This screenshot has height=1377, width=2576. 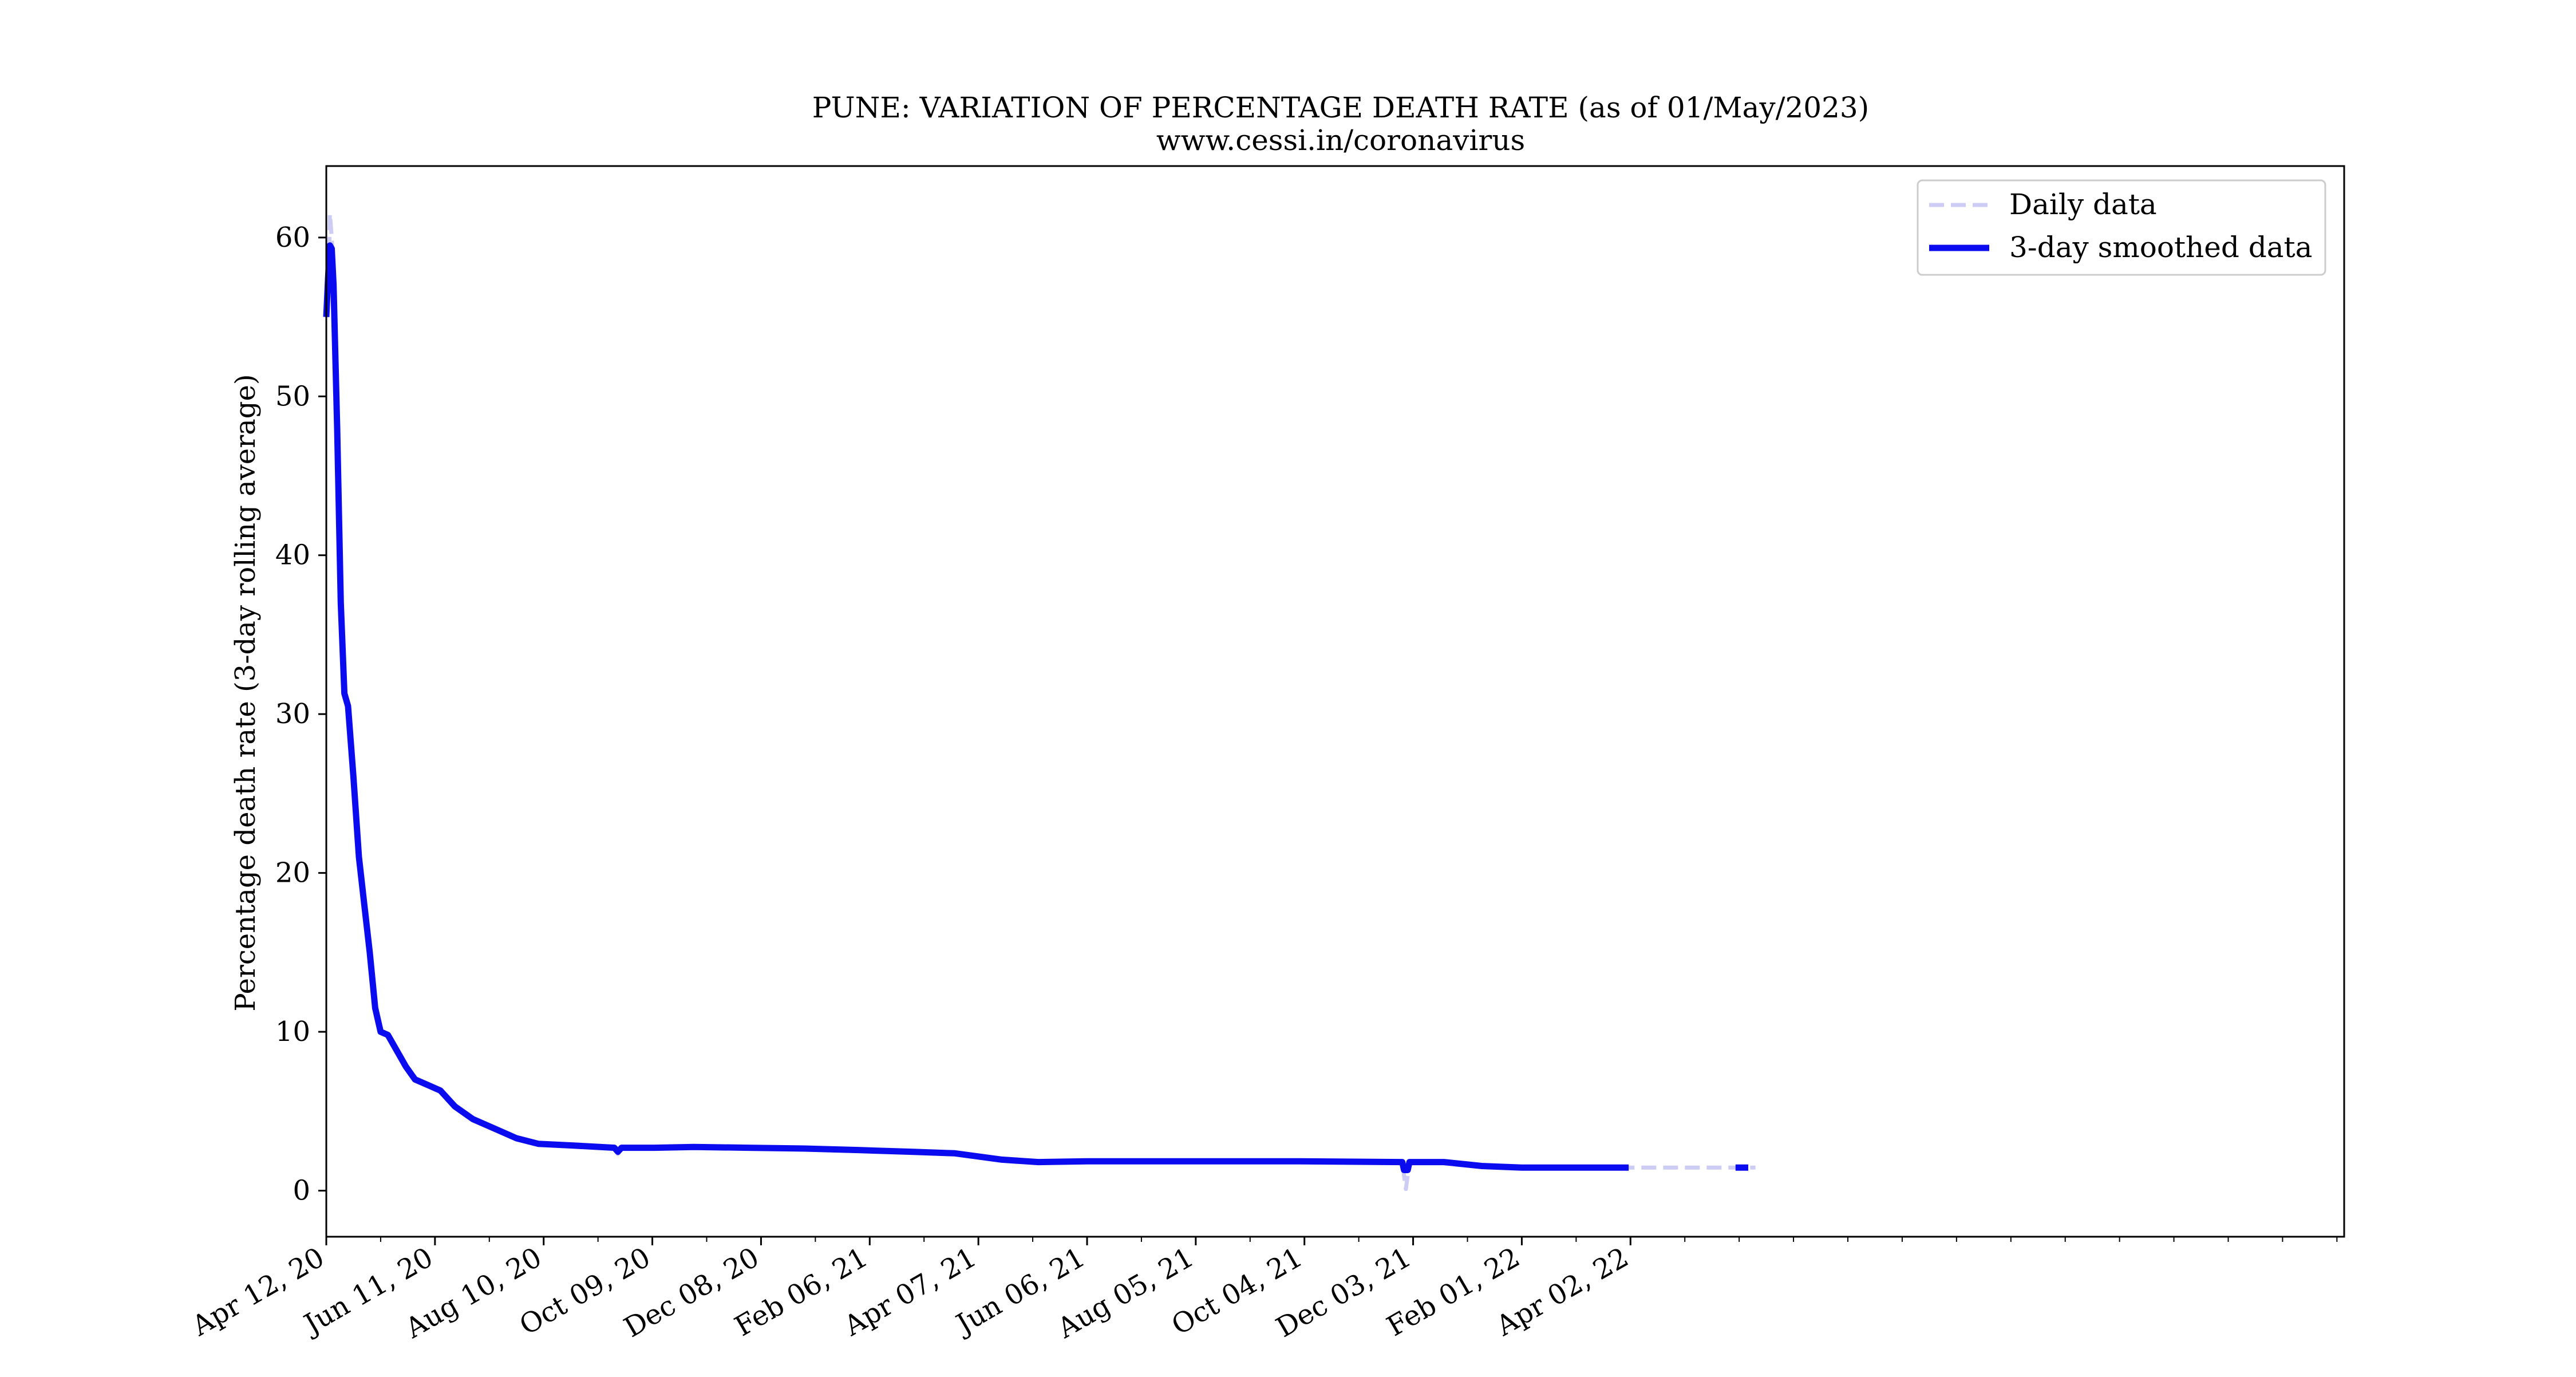 What do you see at coordinates (292, 714) in the screenshot?
I see `y-tick-label: 30` at bounding box center [292, 714].